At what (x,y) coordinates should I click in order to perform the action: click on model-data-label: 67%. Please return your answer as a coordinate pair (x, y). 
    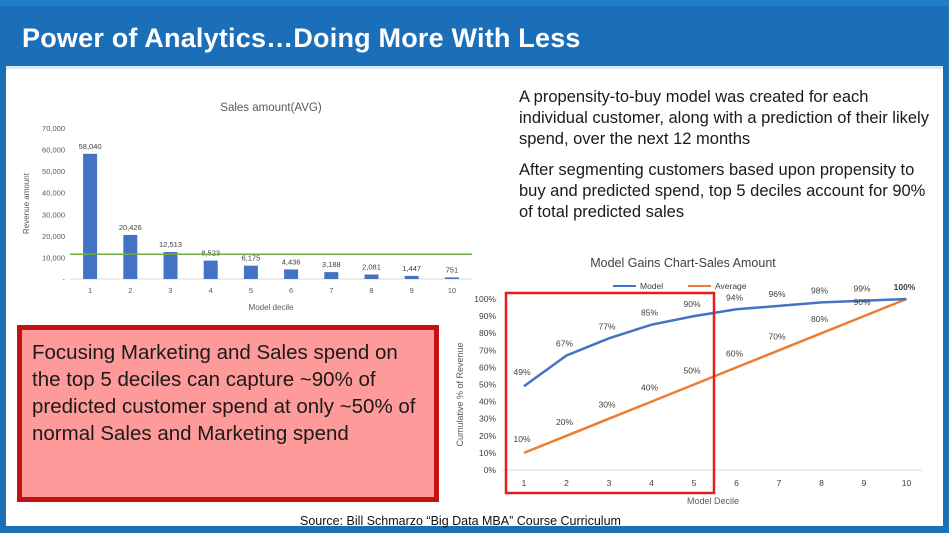
    Looking at the image, I should click on (564, 343).